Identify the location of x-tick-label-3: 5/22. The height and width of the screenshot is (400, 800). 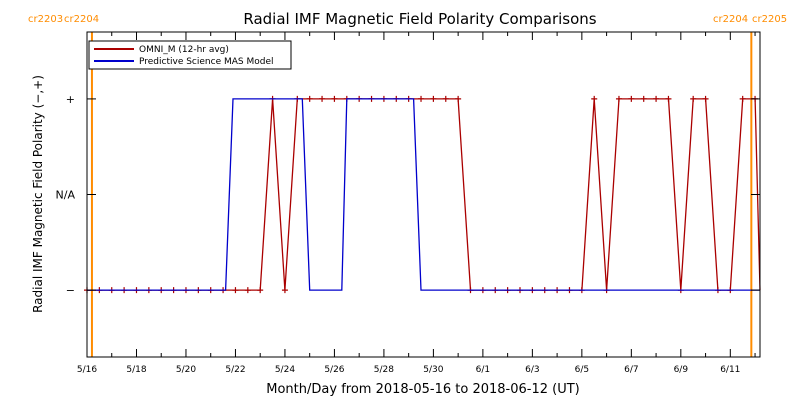
(235, 370).